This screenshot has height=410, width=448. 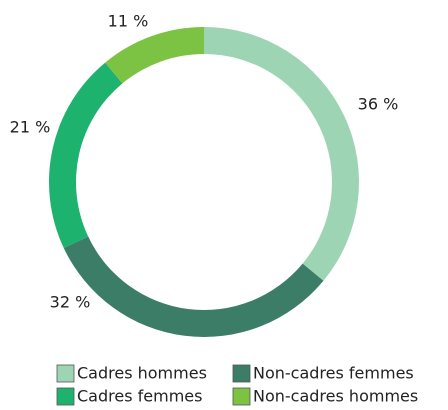 I want to click on legend-label: Non-cadres femmes, so click(x=333, y=373).